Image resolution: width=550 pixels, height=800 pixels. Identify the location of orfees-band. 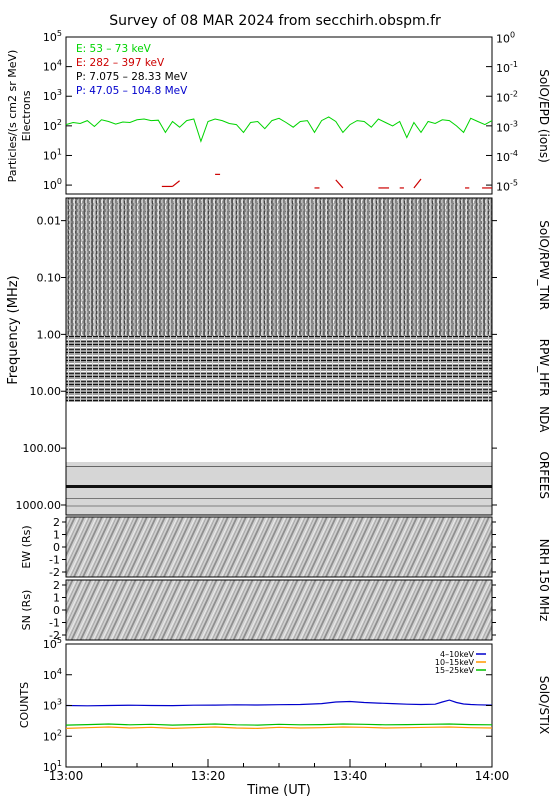
(279, 488).